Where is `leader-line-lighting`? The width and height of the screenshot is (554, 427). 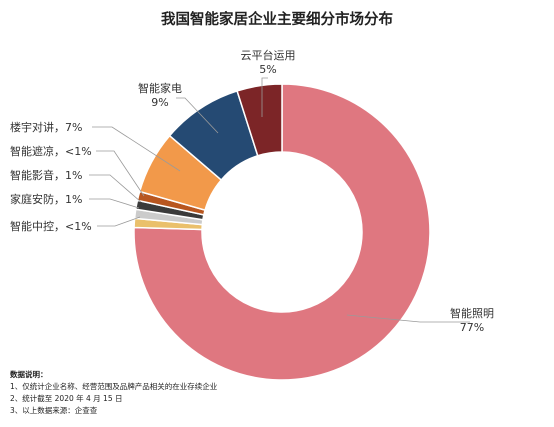 leader-line-lighting is located at coordinates (408, 318).